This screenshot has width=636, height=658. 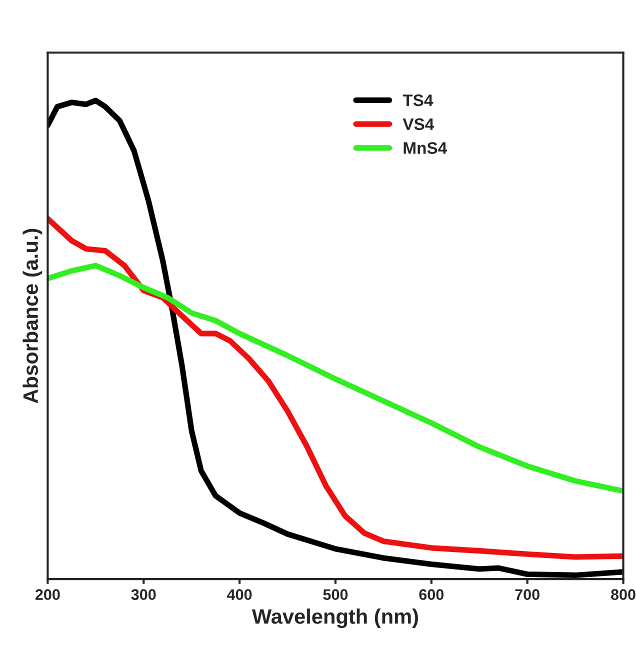 What do you see at coordinates (47, 594) in the screenshot?
I see `x-tick-label: 200` at bounding box center [47, 594].